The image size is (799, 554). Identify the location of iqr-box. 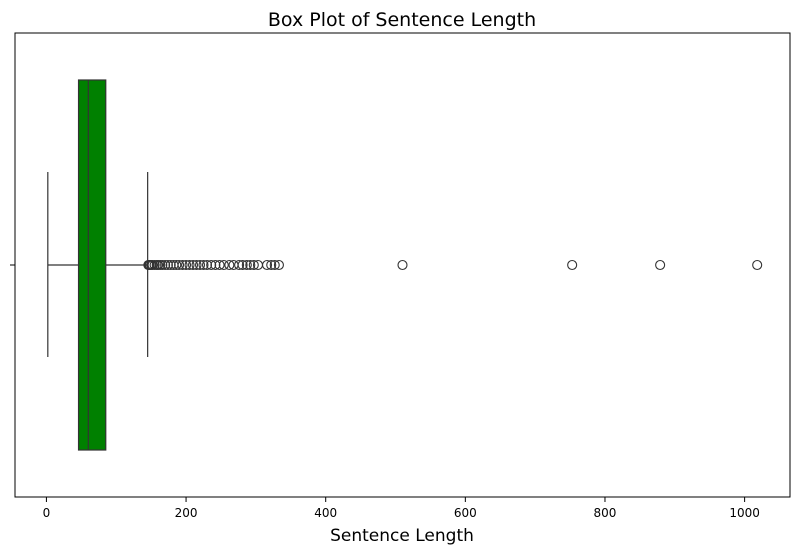
(92, 265).